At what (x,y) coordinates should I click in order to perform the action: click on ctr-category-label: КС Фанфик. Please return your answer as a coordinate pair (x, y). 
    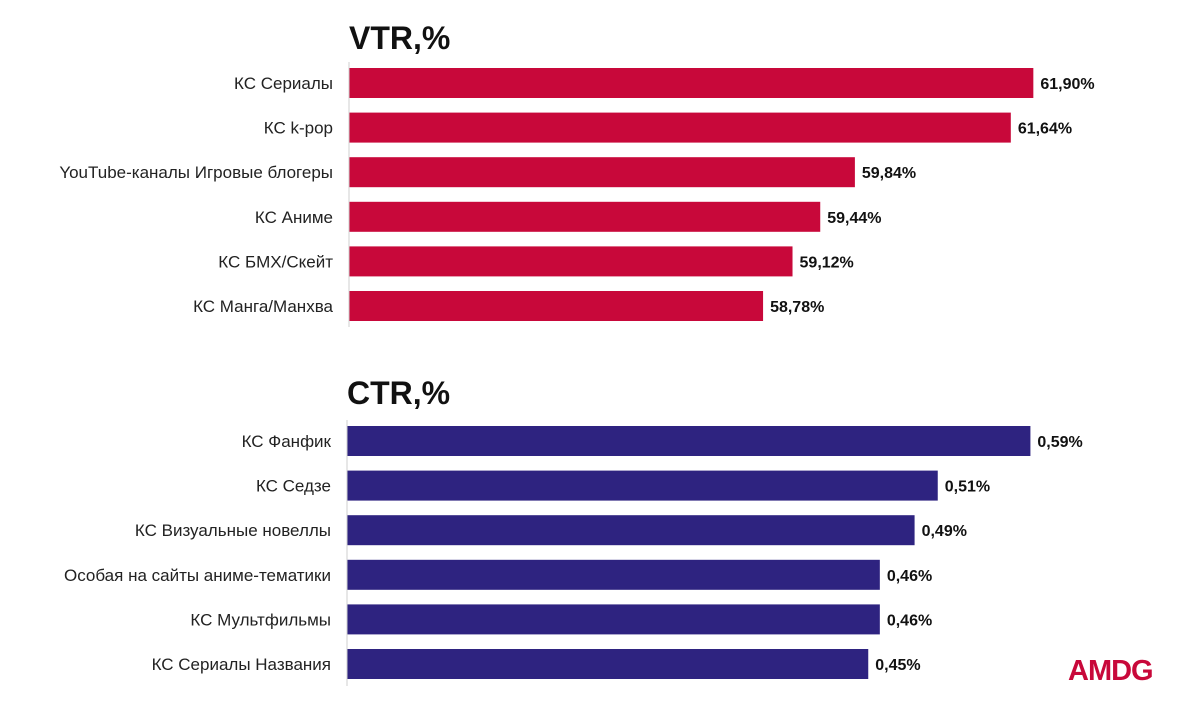
    Looking at the image, I should click on (287, 441).